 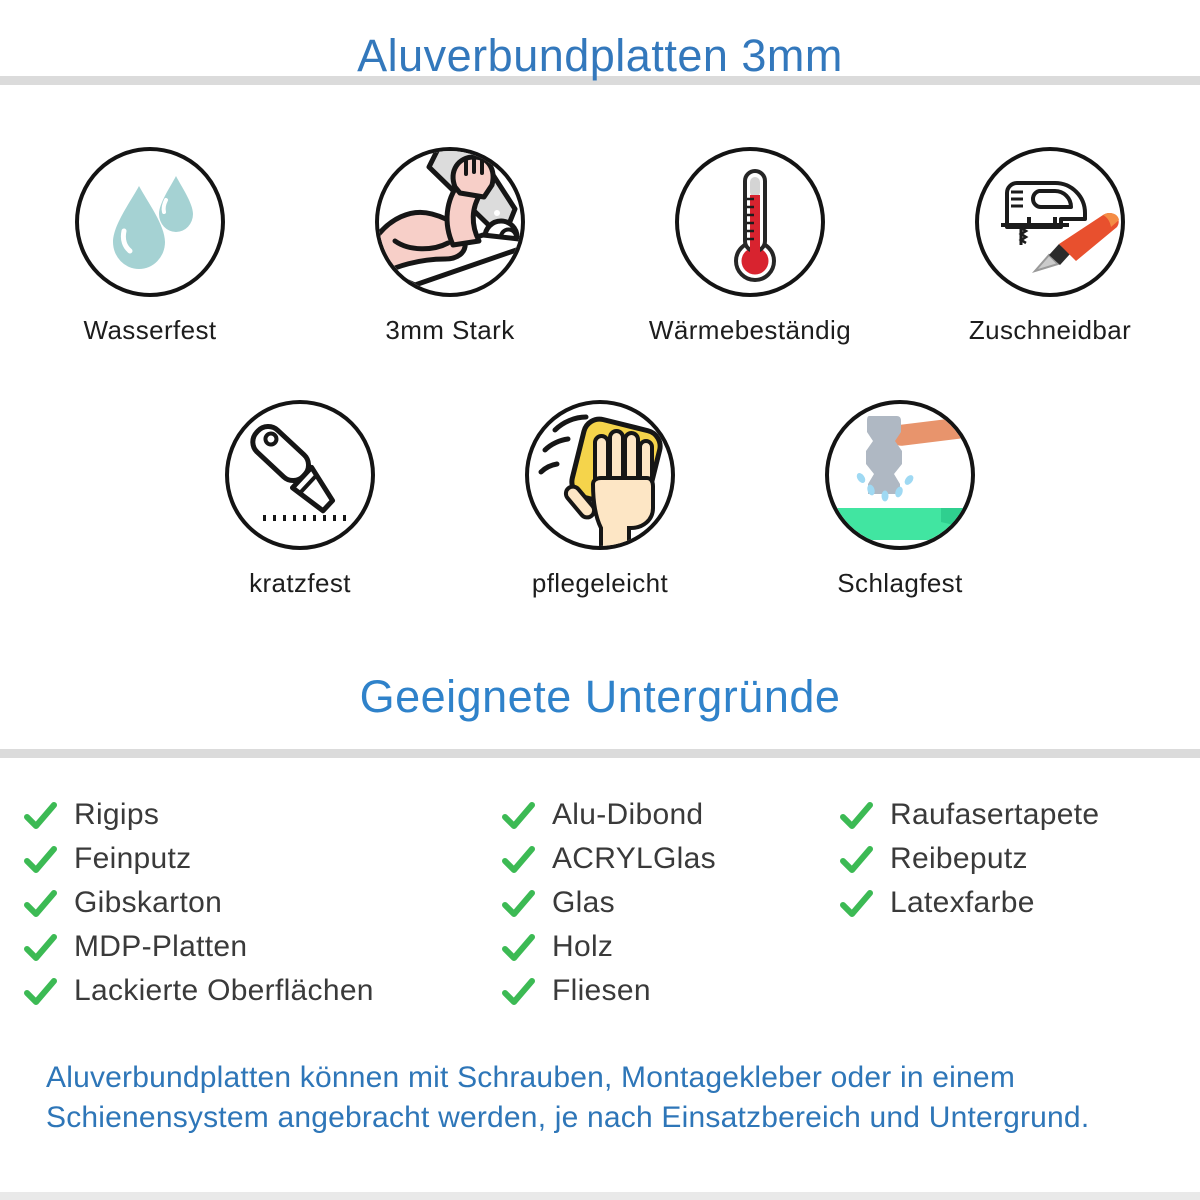 What do you see at coordinates (161, 946) in the screenshot?
I see `list-item-label: MDP-Platten` at bounding box center [161, 946].